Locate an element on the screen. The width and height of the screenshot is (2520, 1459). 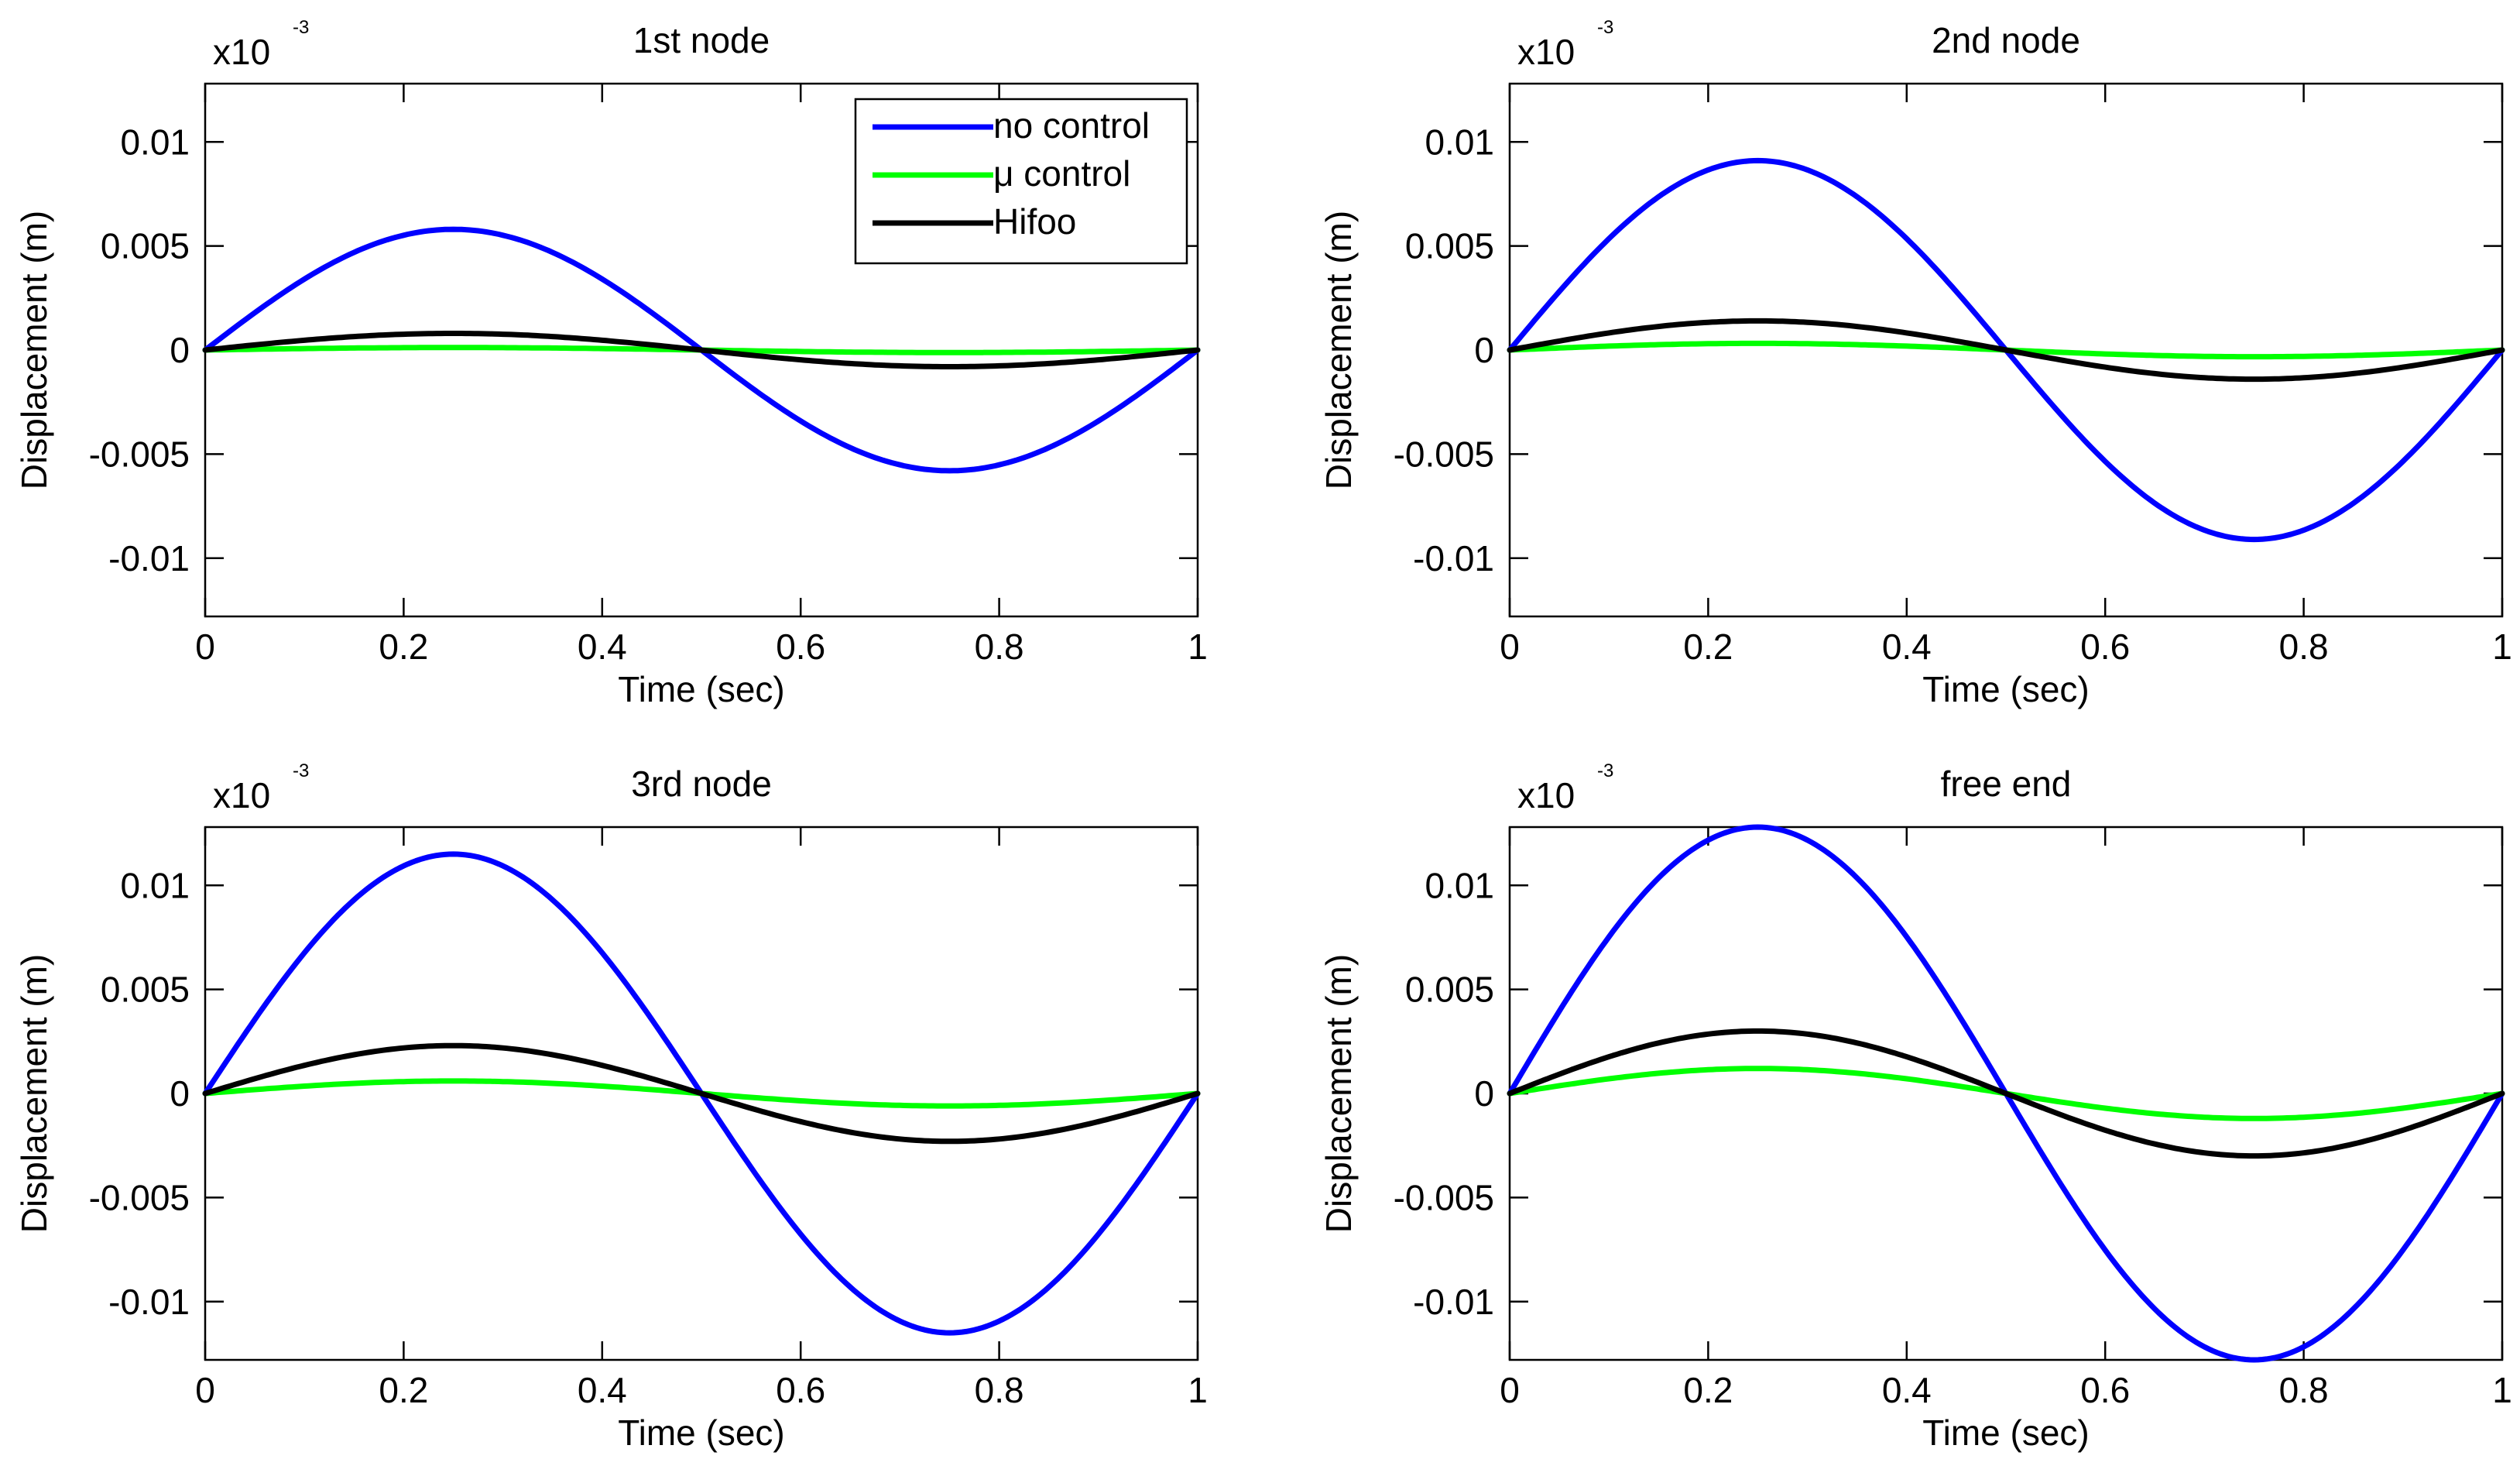
legend-label: Hifoo is located at coordinates (1034, 221).